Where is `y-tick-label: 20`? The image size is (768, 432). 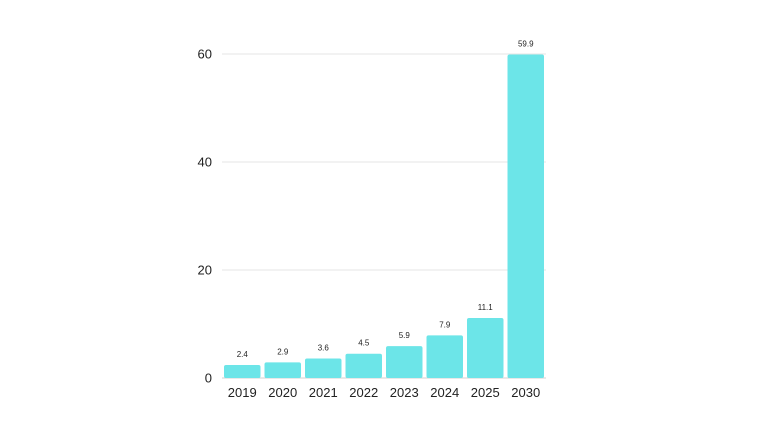
y-tick-label: 20 is located at coordinates (205, 270).